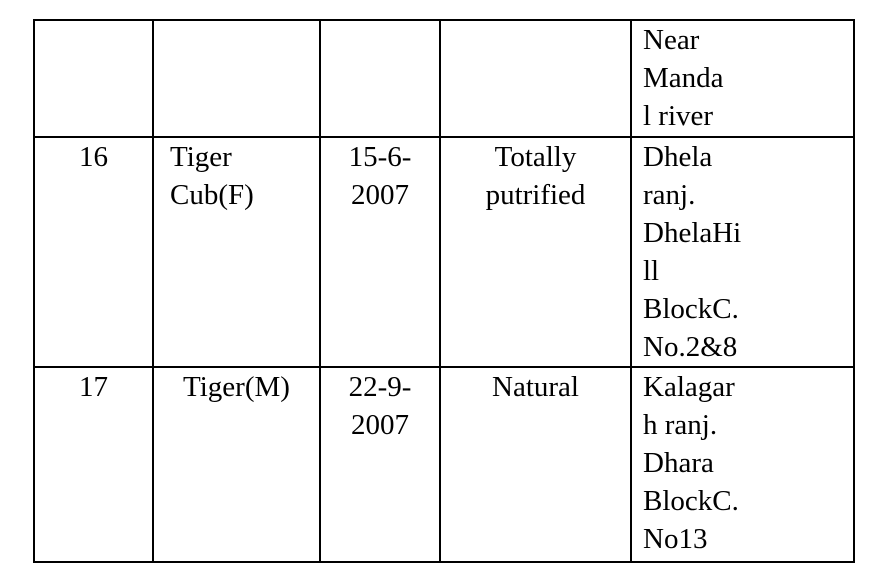 Image resolution: width=884 pixels, height=563 pixels. I want to click on serial-number: 17, so click(93, 387).